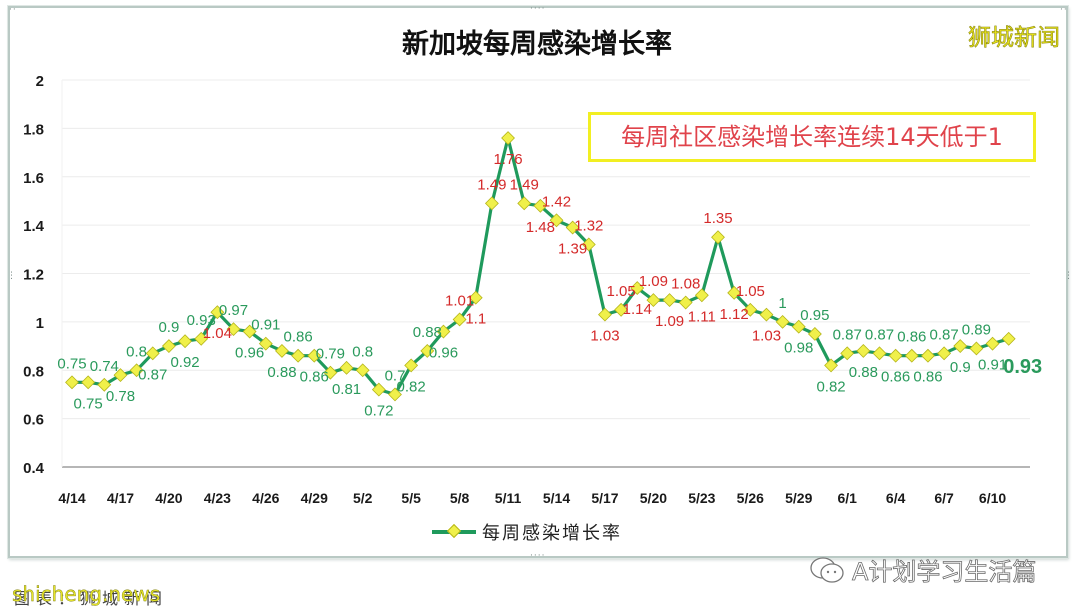 The image size is (1074, 614). I want to click on x-tick-label: 4/26, so click(265, 498).